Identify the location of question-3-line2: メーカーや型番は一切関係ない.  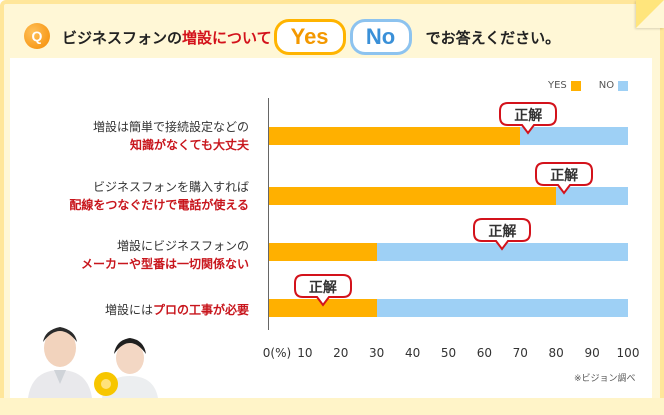
(164, 264).